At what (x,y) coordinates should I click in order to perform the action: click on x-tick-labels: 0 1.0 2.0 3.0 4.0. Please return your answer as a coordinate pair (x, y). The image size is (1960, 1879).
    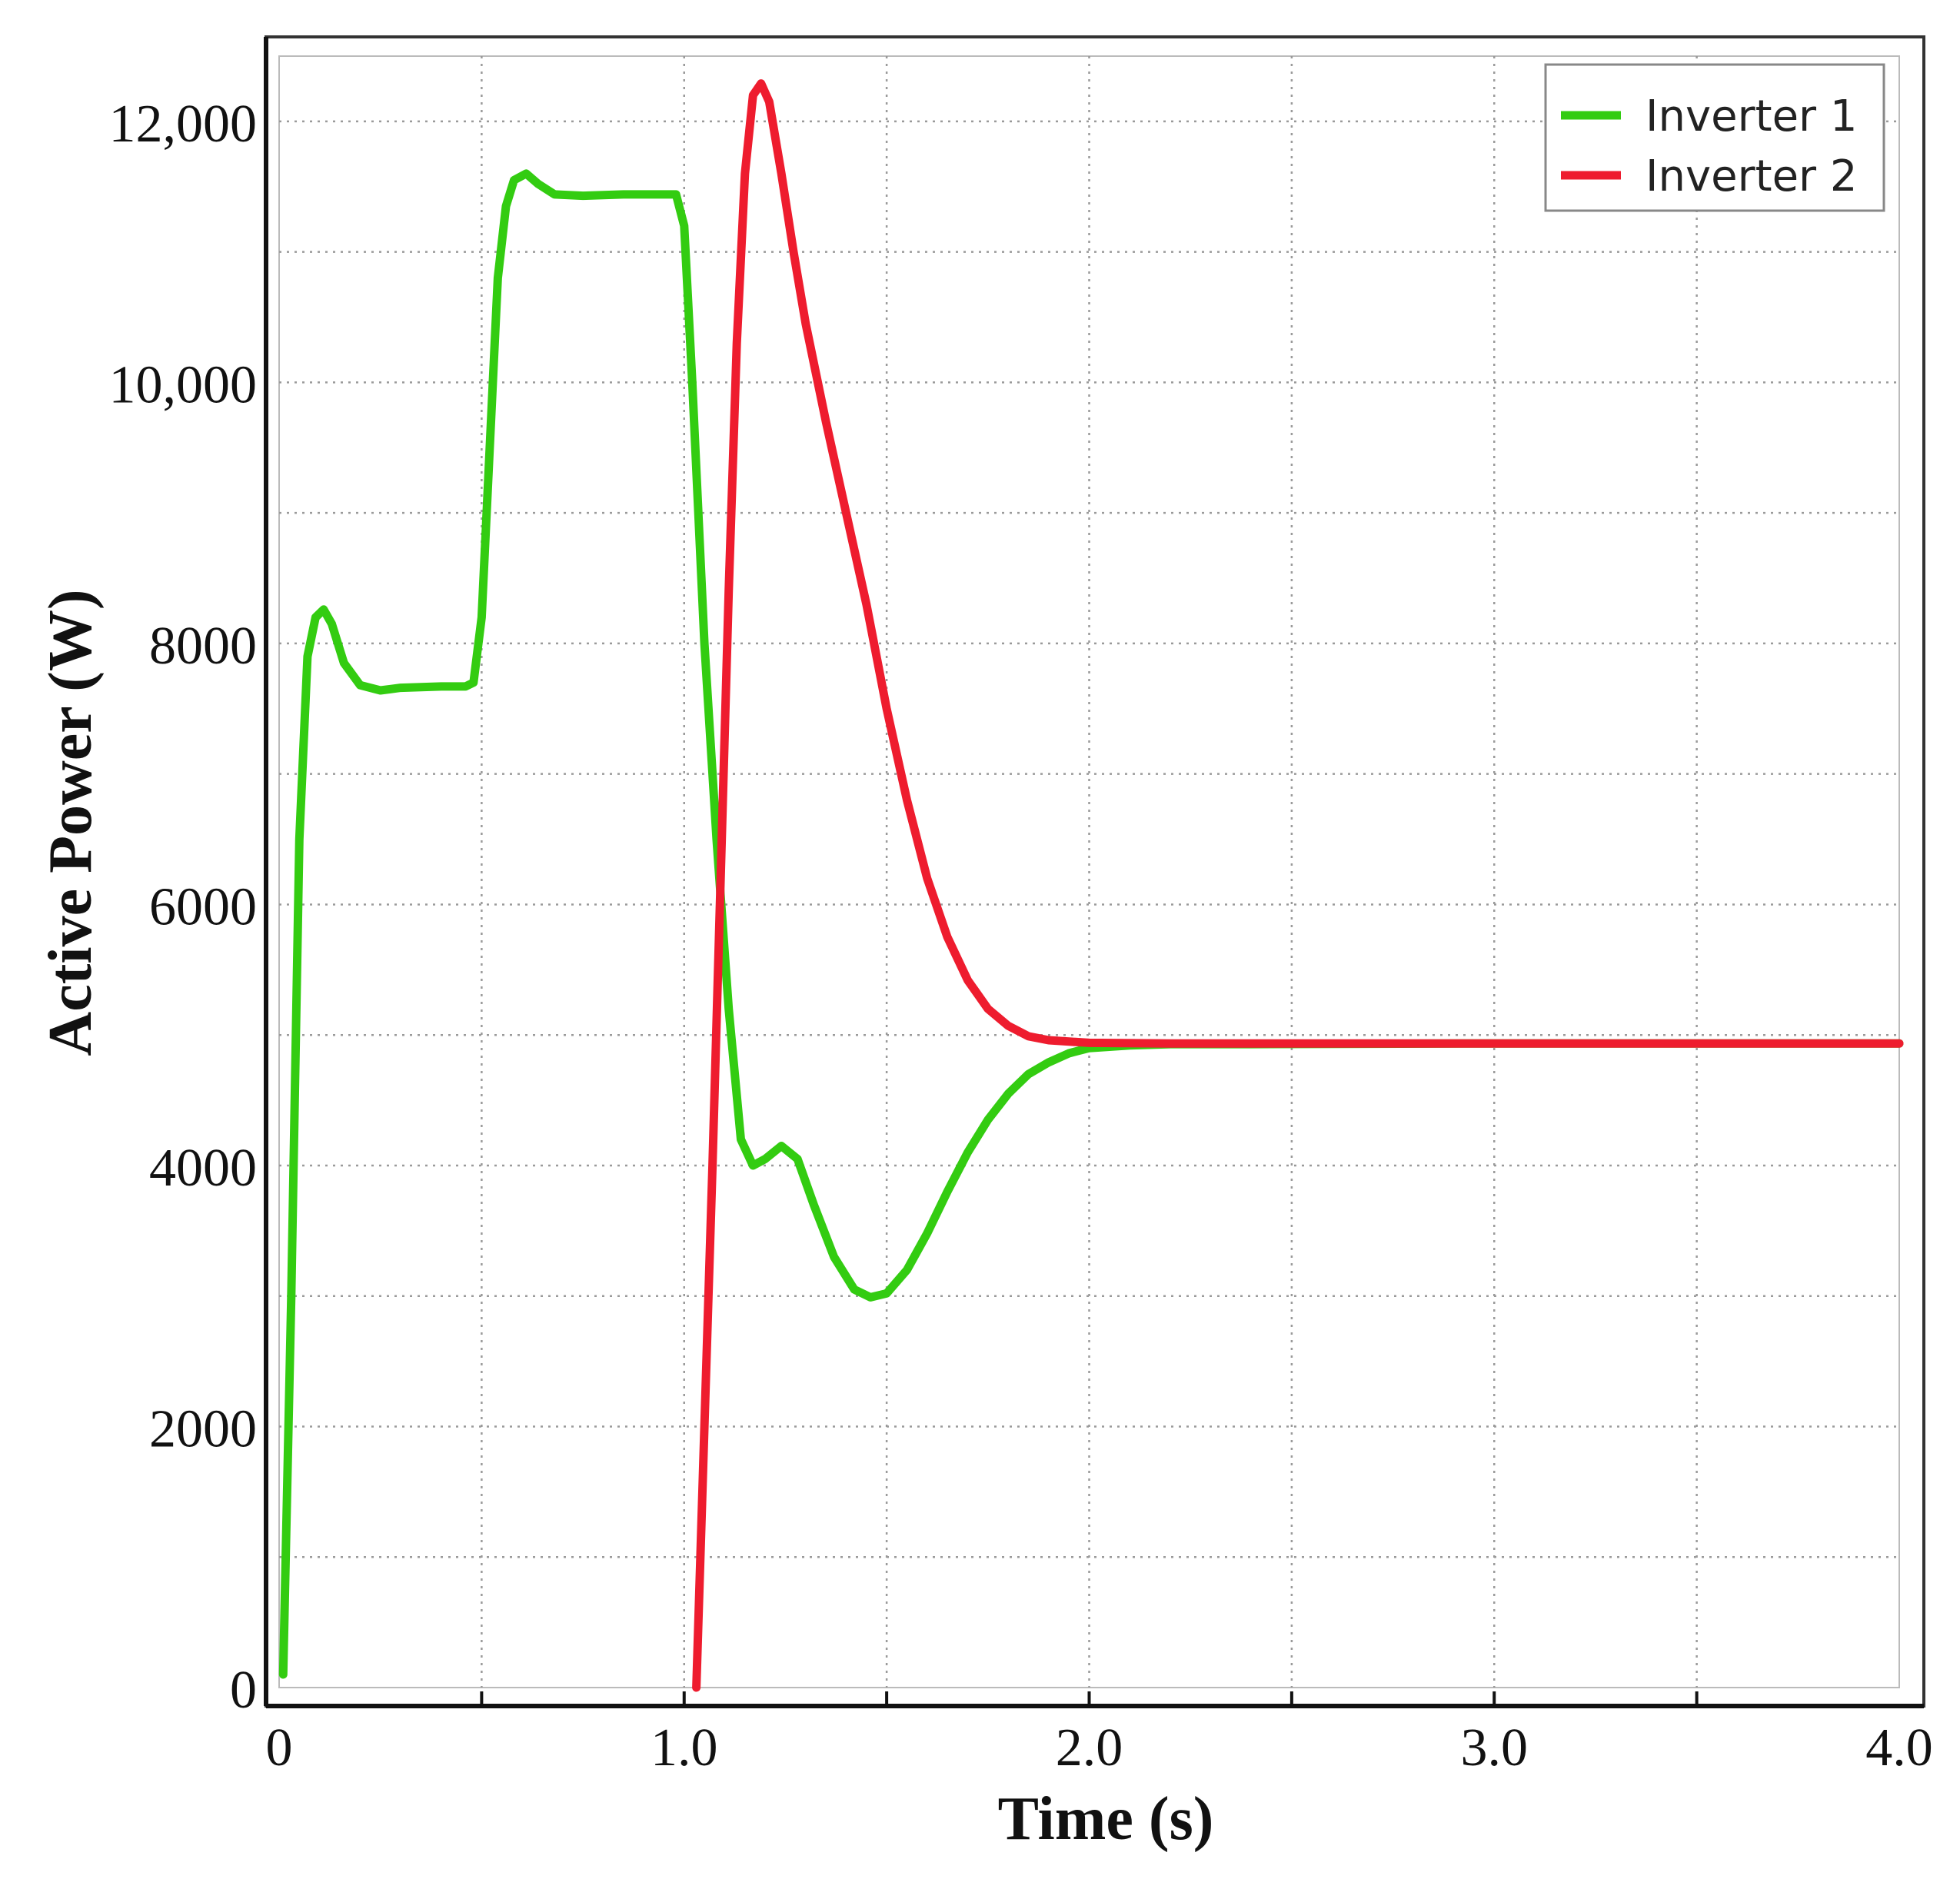
    Looking at the image, I should click on (1099, 1748).